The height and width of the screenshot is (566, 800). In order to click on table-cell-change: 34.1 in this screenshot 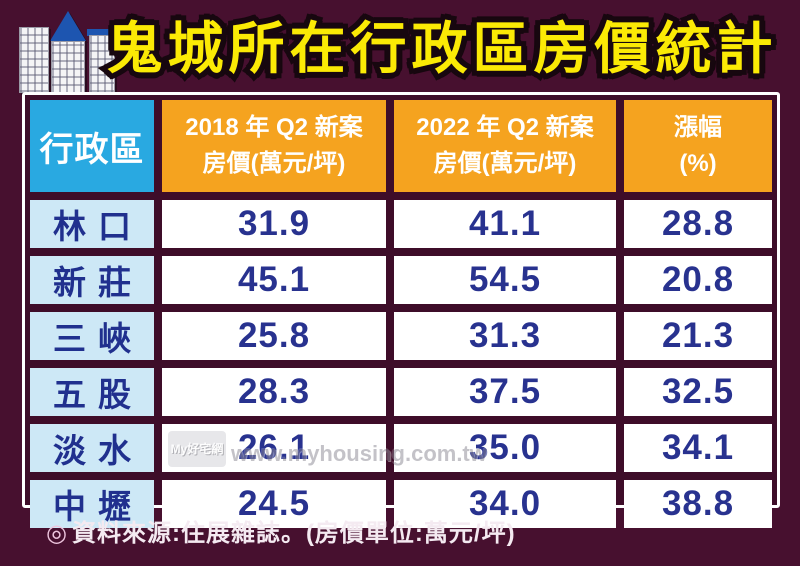, I will do `click(698, 448)`.